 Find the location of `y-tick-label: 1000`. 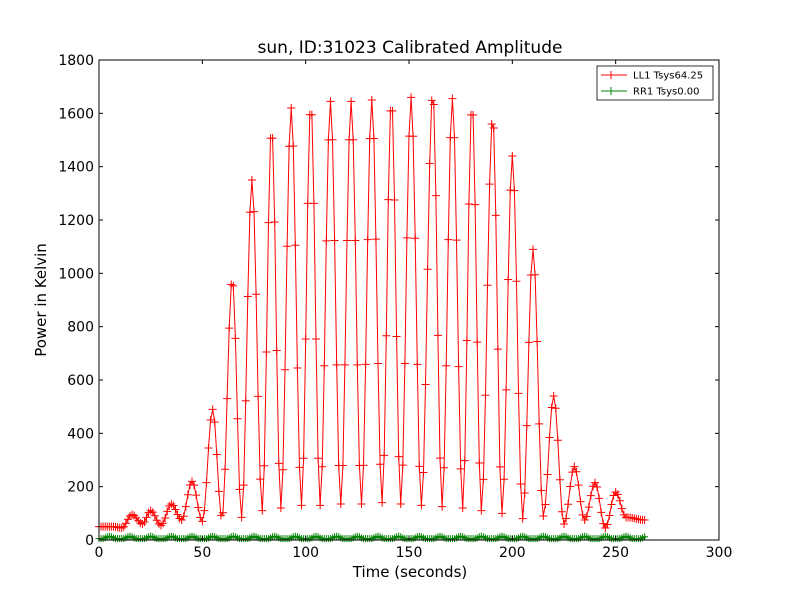

y-tick-label: 1000 is located at coordinates (76, 274).